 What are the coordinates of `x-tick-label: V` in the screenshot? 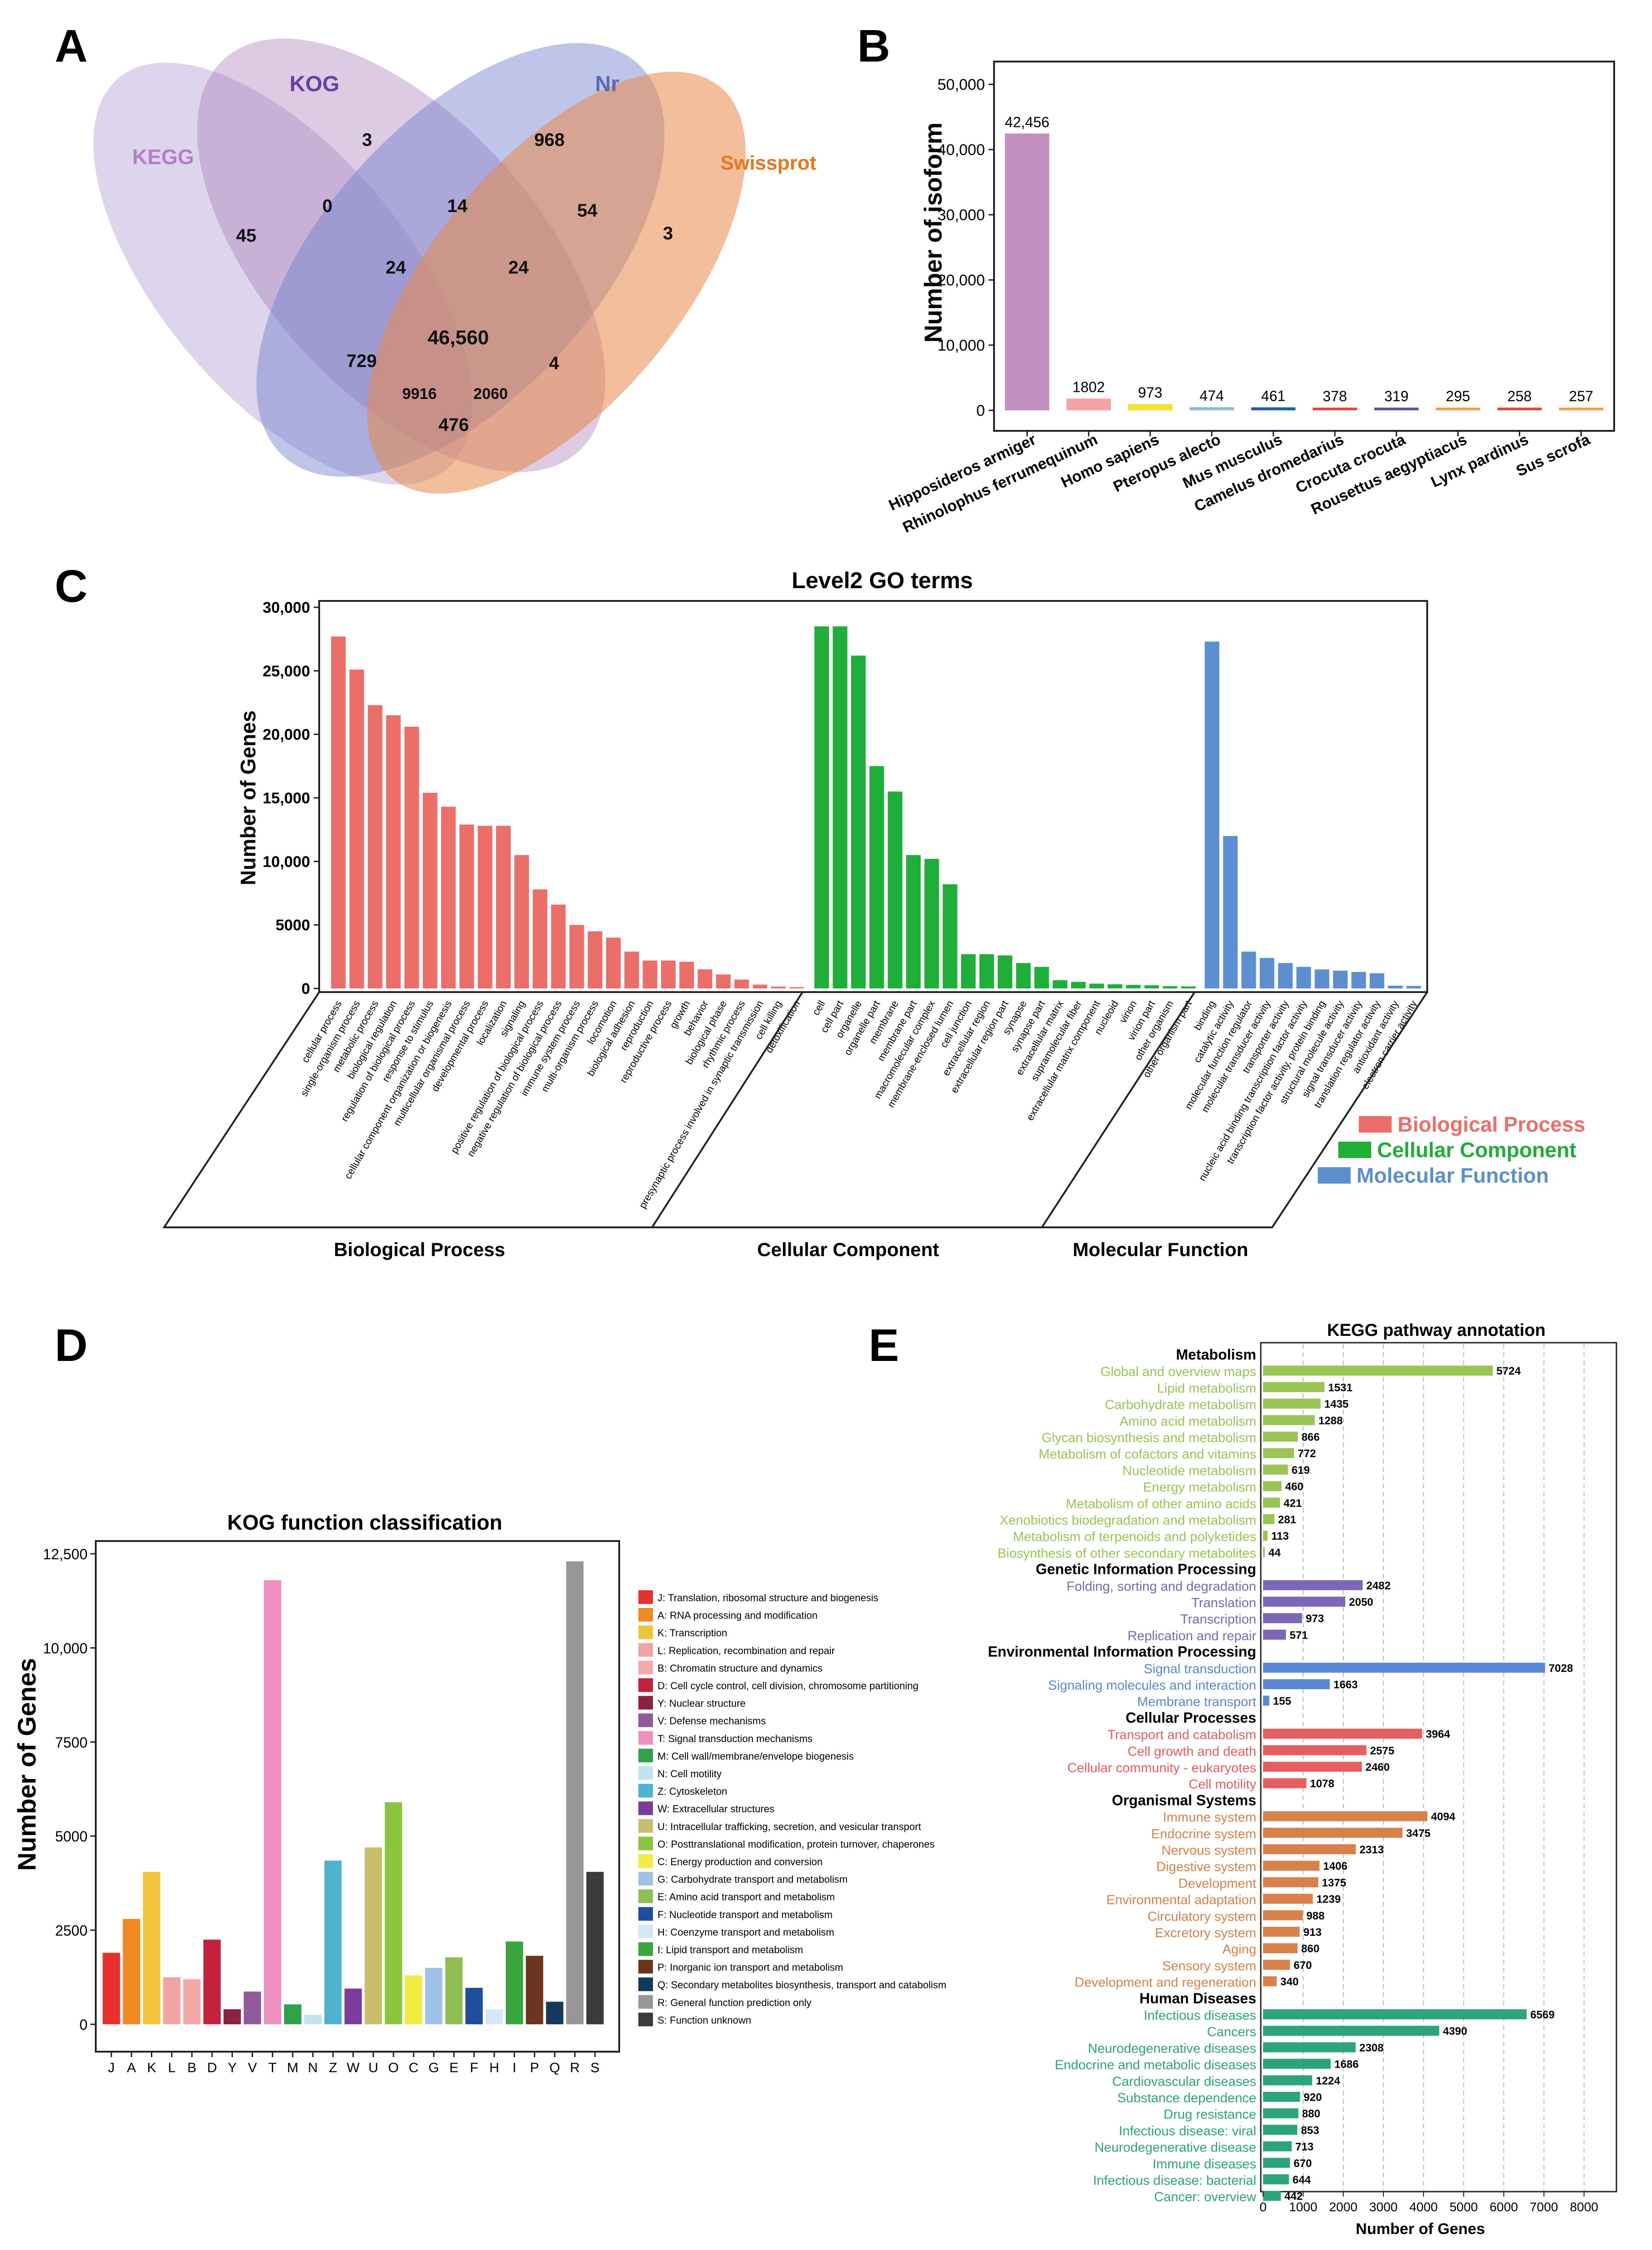 It's located at (252, 2068).